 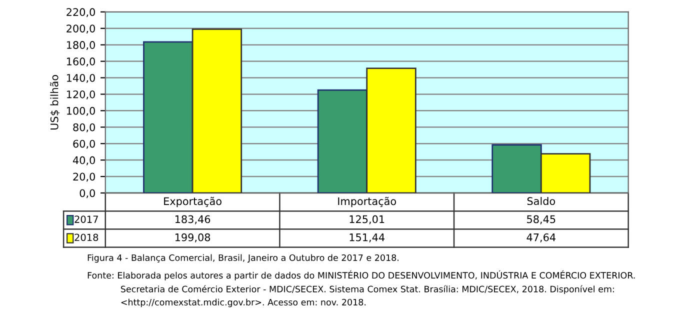 I want to click on y-tick-label: 100,0, so click(x=81, y=111).